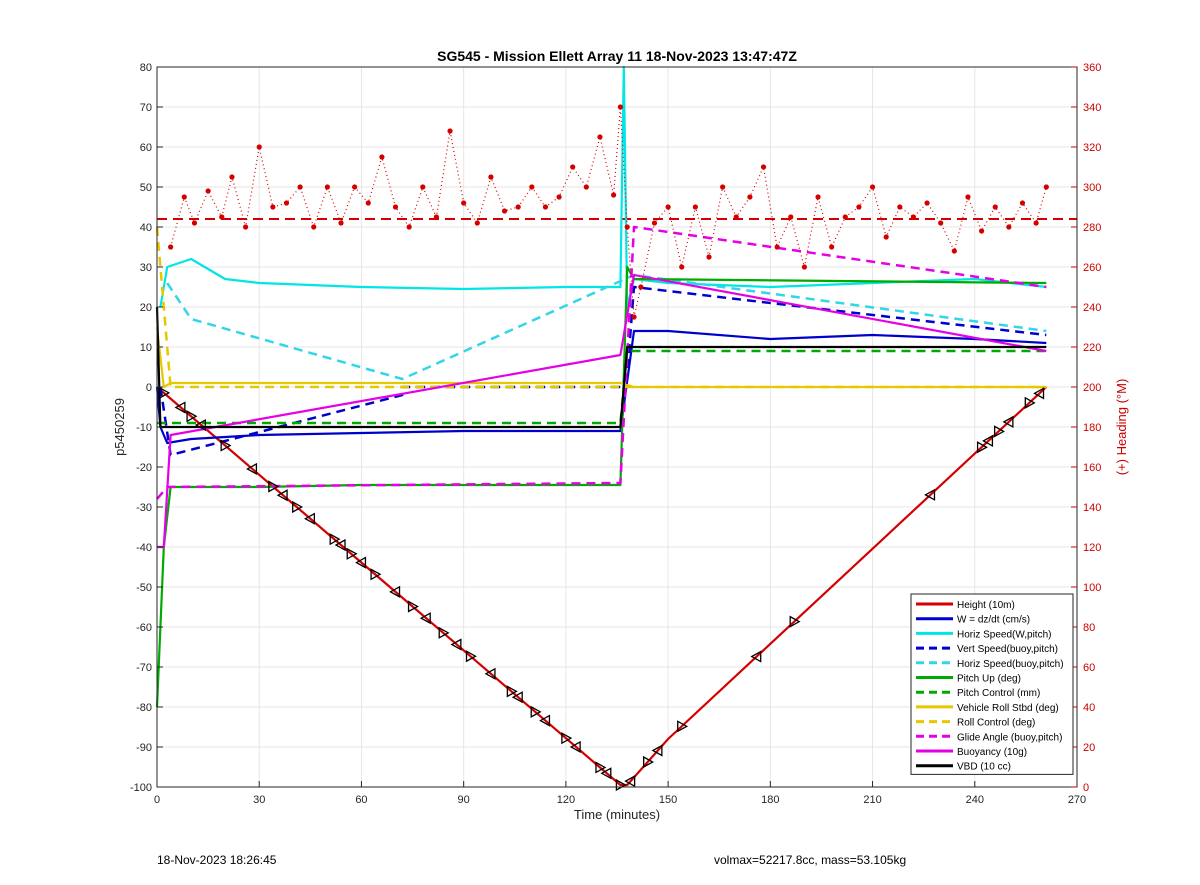 The image size is (1200, 885). Describe the element at coordinates (566, 800) in the screenshot. I see `x-tick-label: 120` at that location.